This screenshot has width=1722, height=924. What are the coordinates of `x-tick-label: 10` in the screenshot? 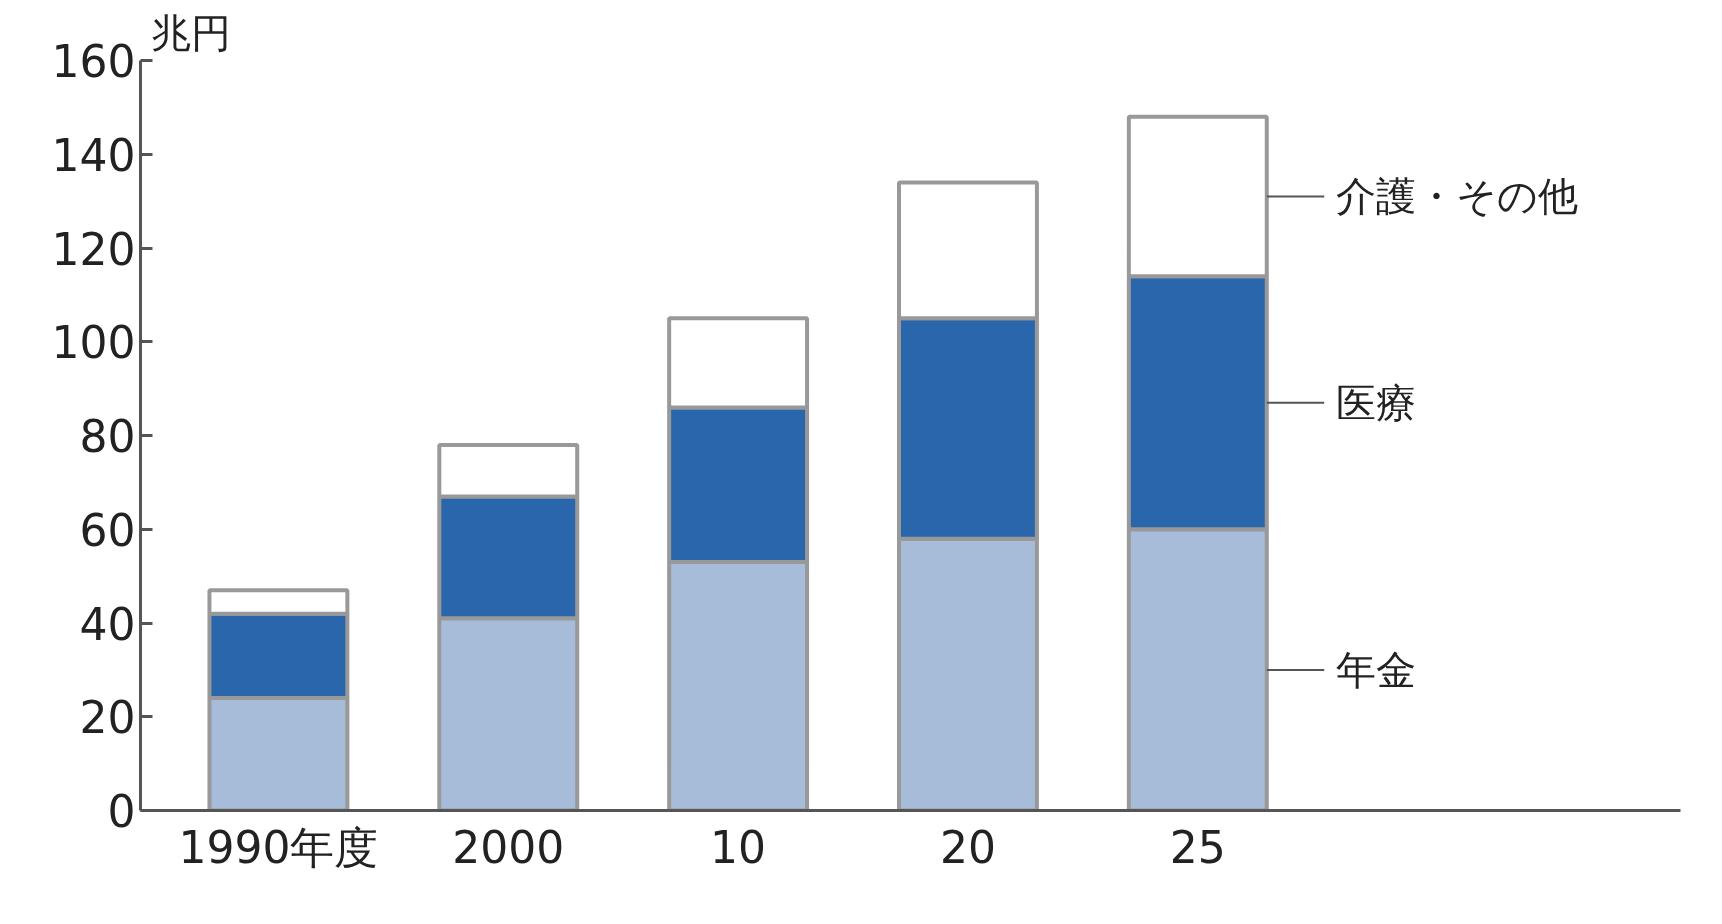 It's located at (738, 847).